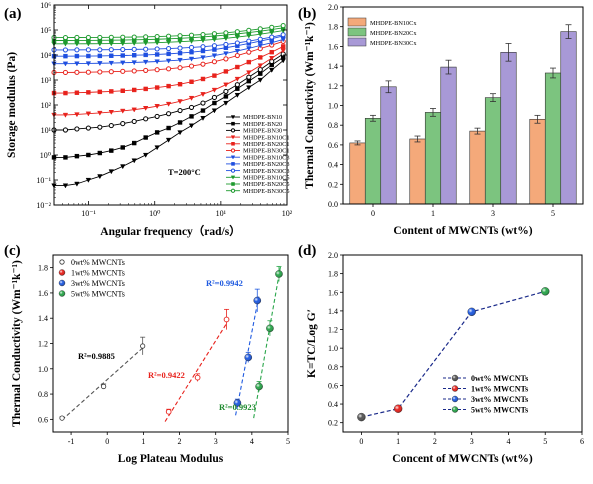  I want to click on a-legend-label-5: MHDPE-BN30C1, so click(266, 151).